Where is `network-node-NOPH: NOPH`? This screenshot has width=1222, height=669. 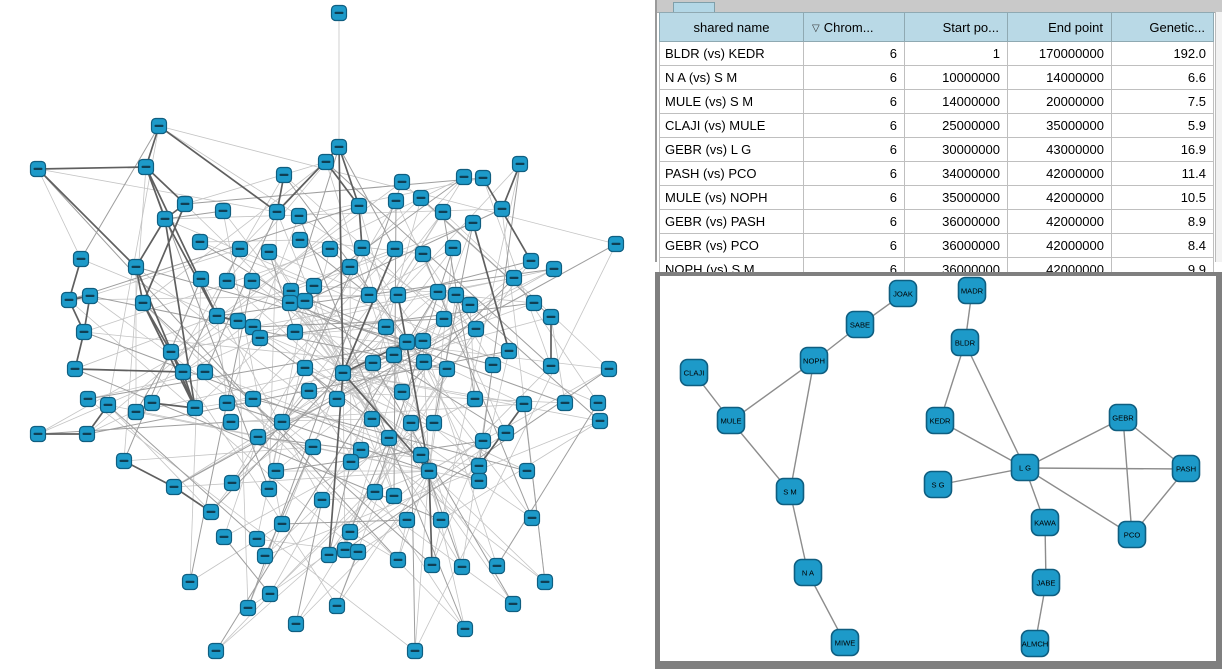 network-node-NOPH: NOPH is located at coordinates (814, 360).